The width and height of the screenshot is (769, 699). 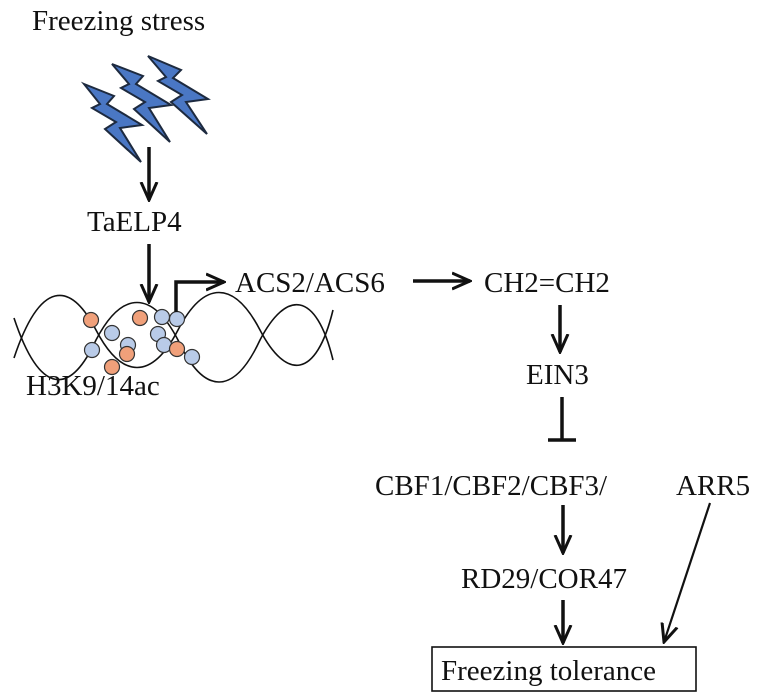 I want to click on arr5-label: ARR5, so click(x=713, y=486).